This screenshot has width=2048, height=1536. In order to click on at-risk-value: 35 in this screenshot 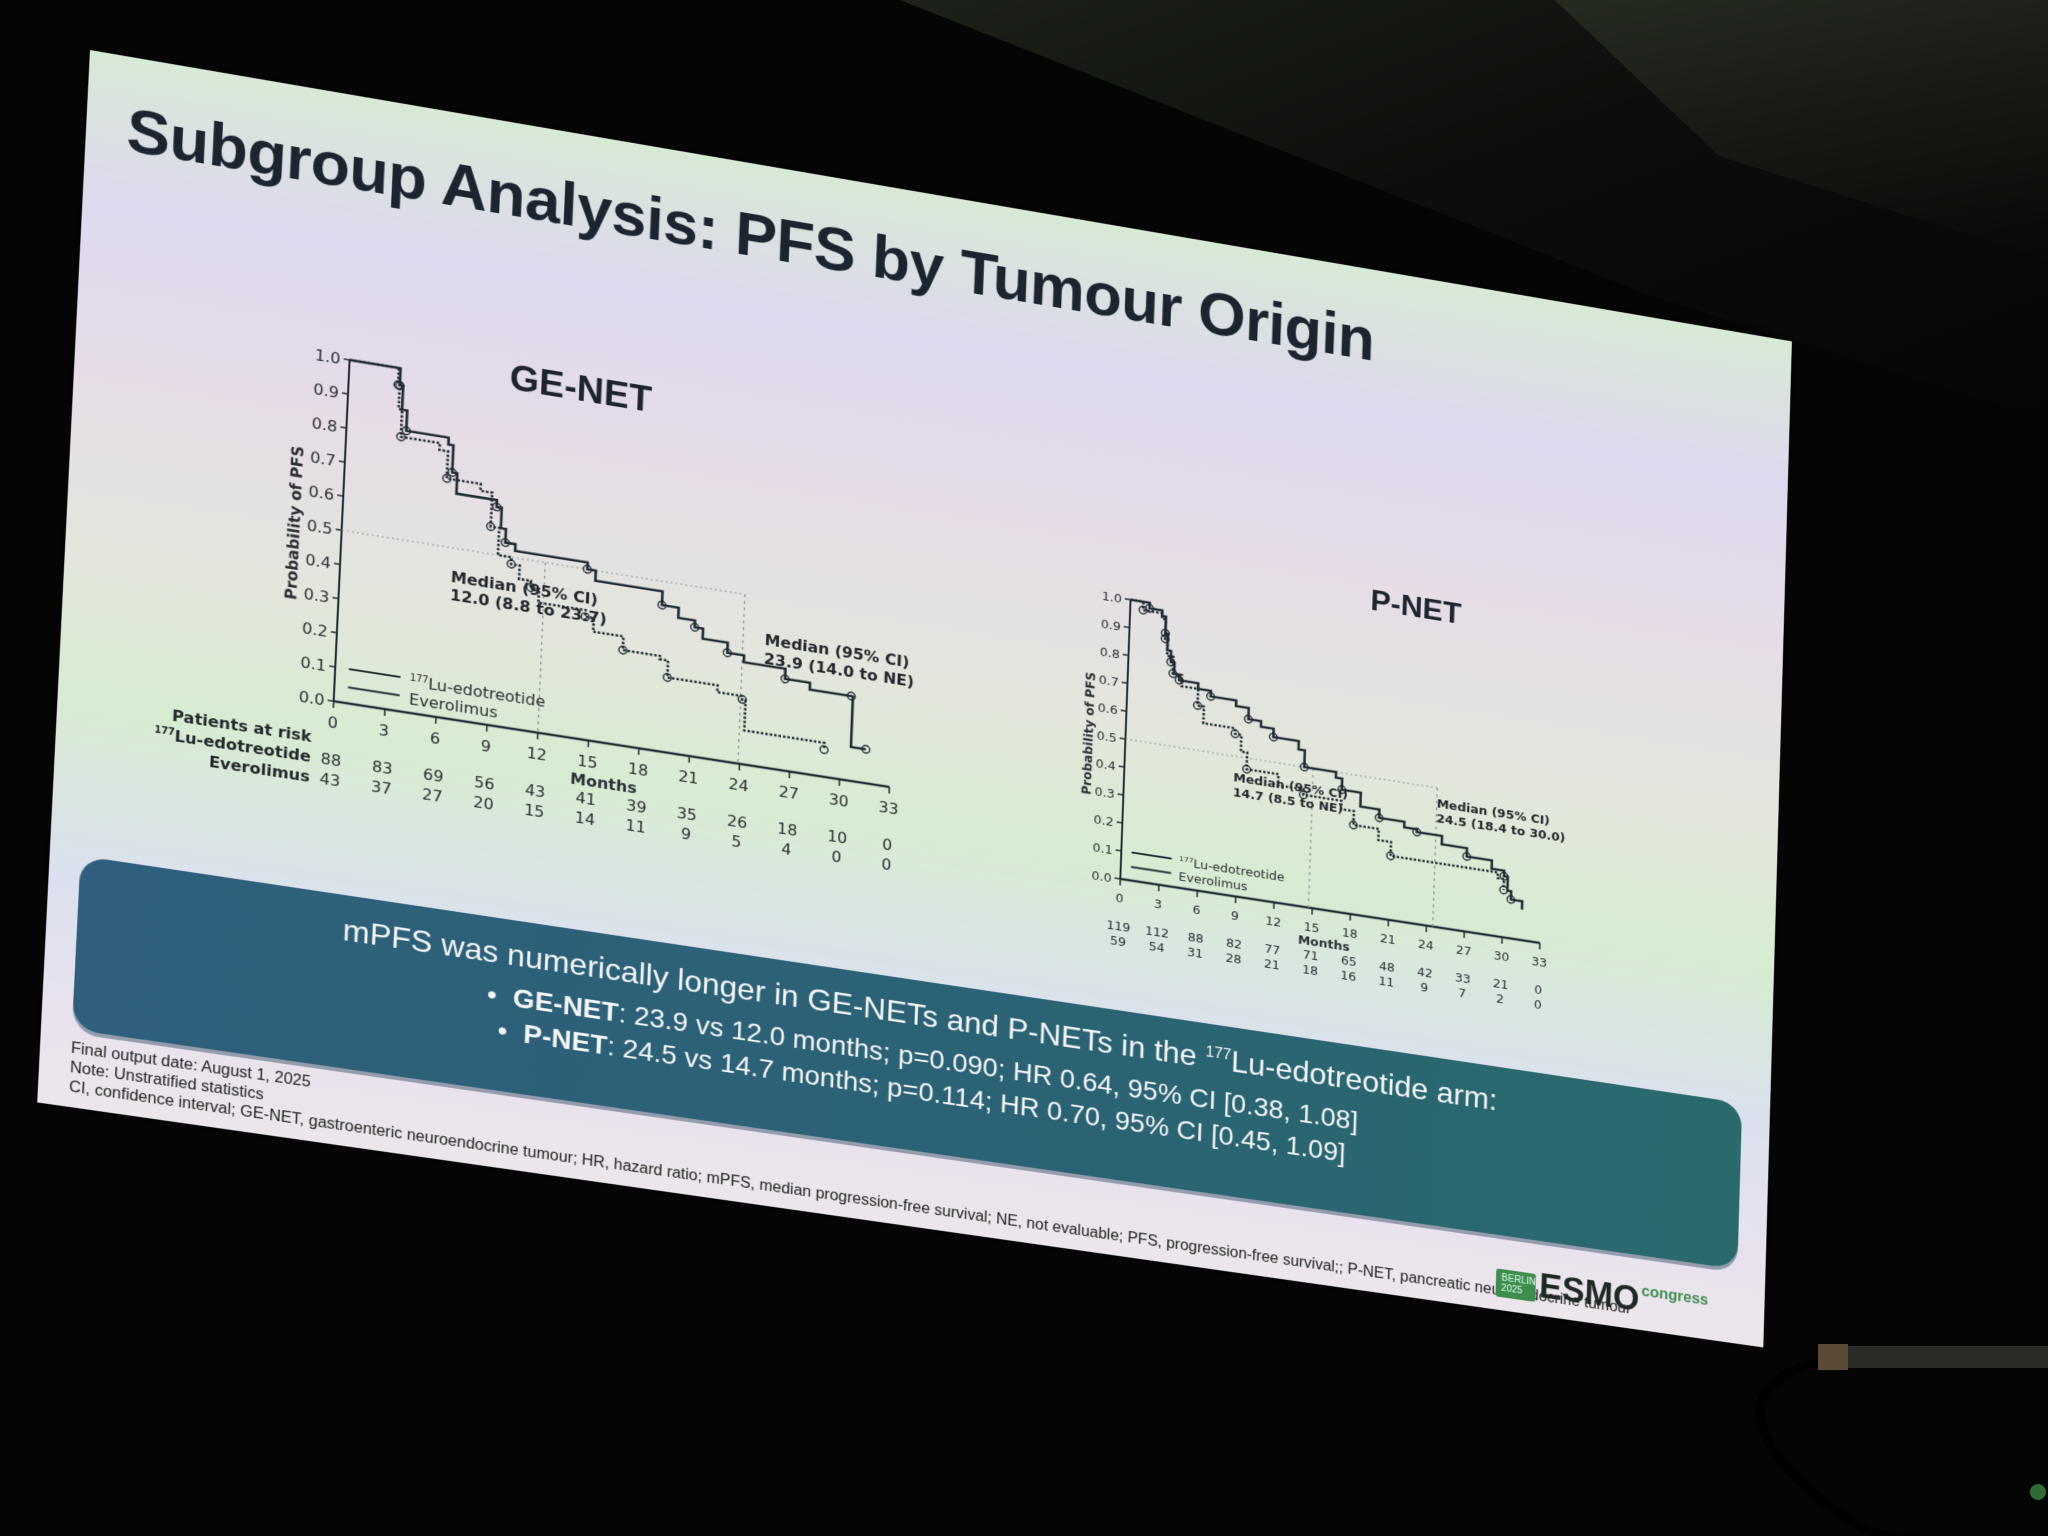, I will do `click(686, 814)`.